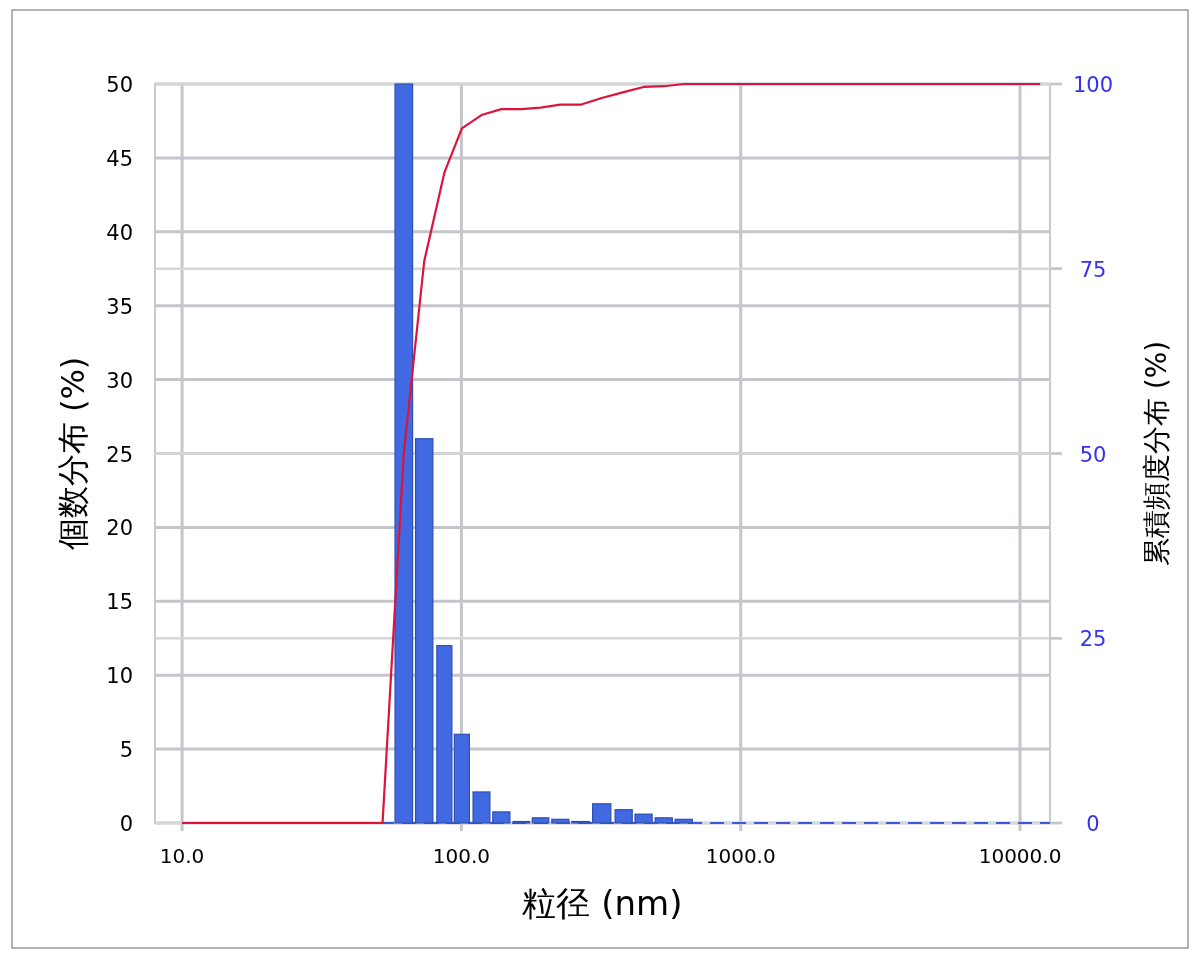  What do you see at coordinates (119, 528) in the screenshot?
I see `y-tick-label: 20` at bounding box center [119, 528].